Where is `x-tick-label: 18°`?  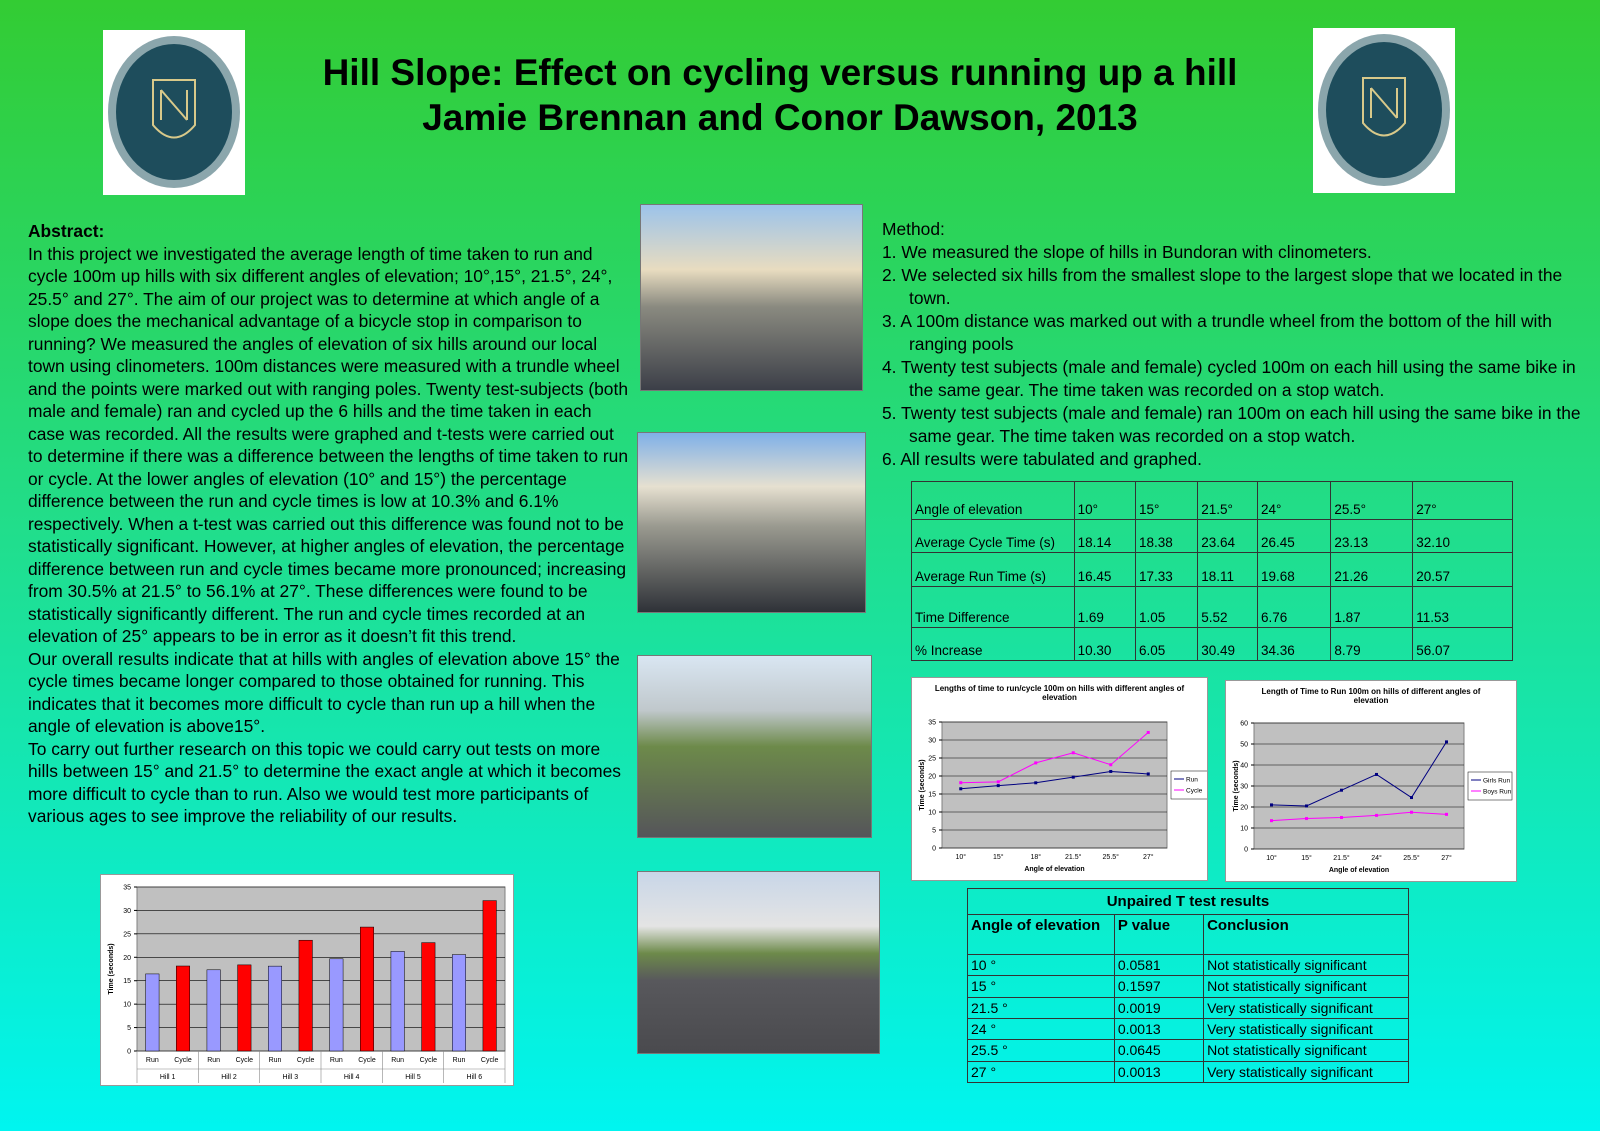 x-tick-label: 18° is located at coordinates (1035, 857).